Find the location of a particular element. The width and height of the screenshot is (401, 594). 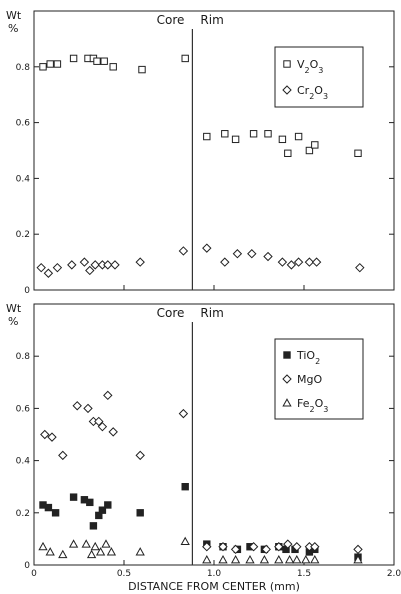

x-tick-label: 0 is located at coordinates (34, 574).